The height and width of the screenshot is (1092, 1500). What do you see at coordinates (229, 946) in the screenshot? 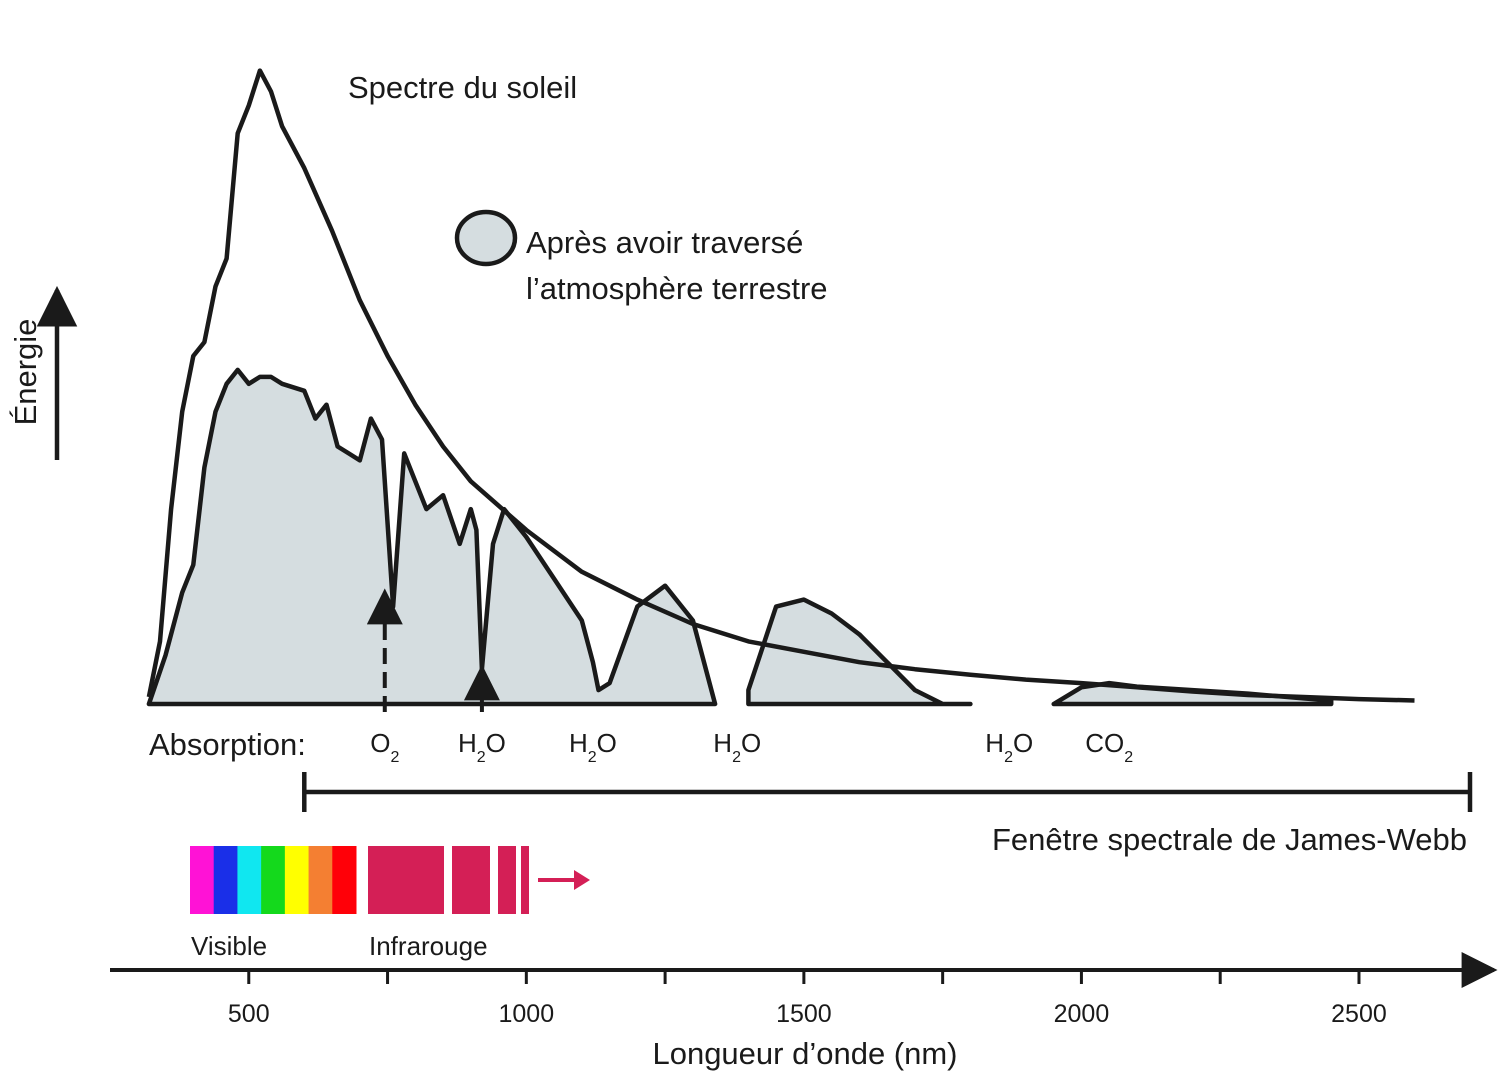
I see `visible-band-label: Visible` at bounding box center [229, 946].